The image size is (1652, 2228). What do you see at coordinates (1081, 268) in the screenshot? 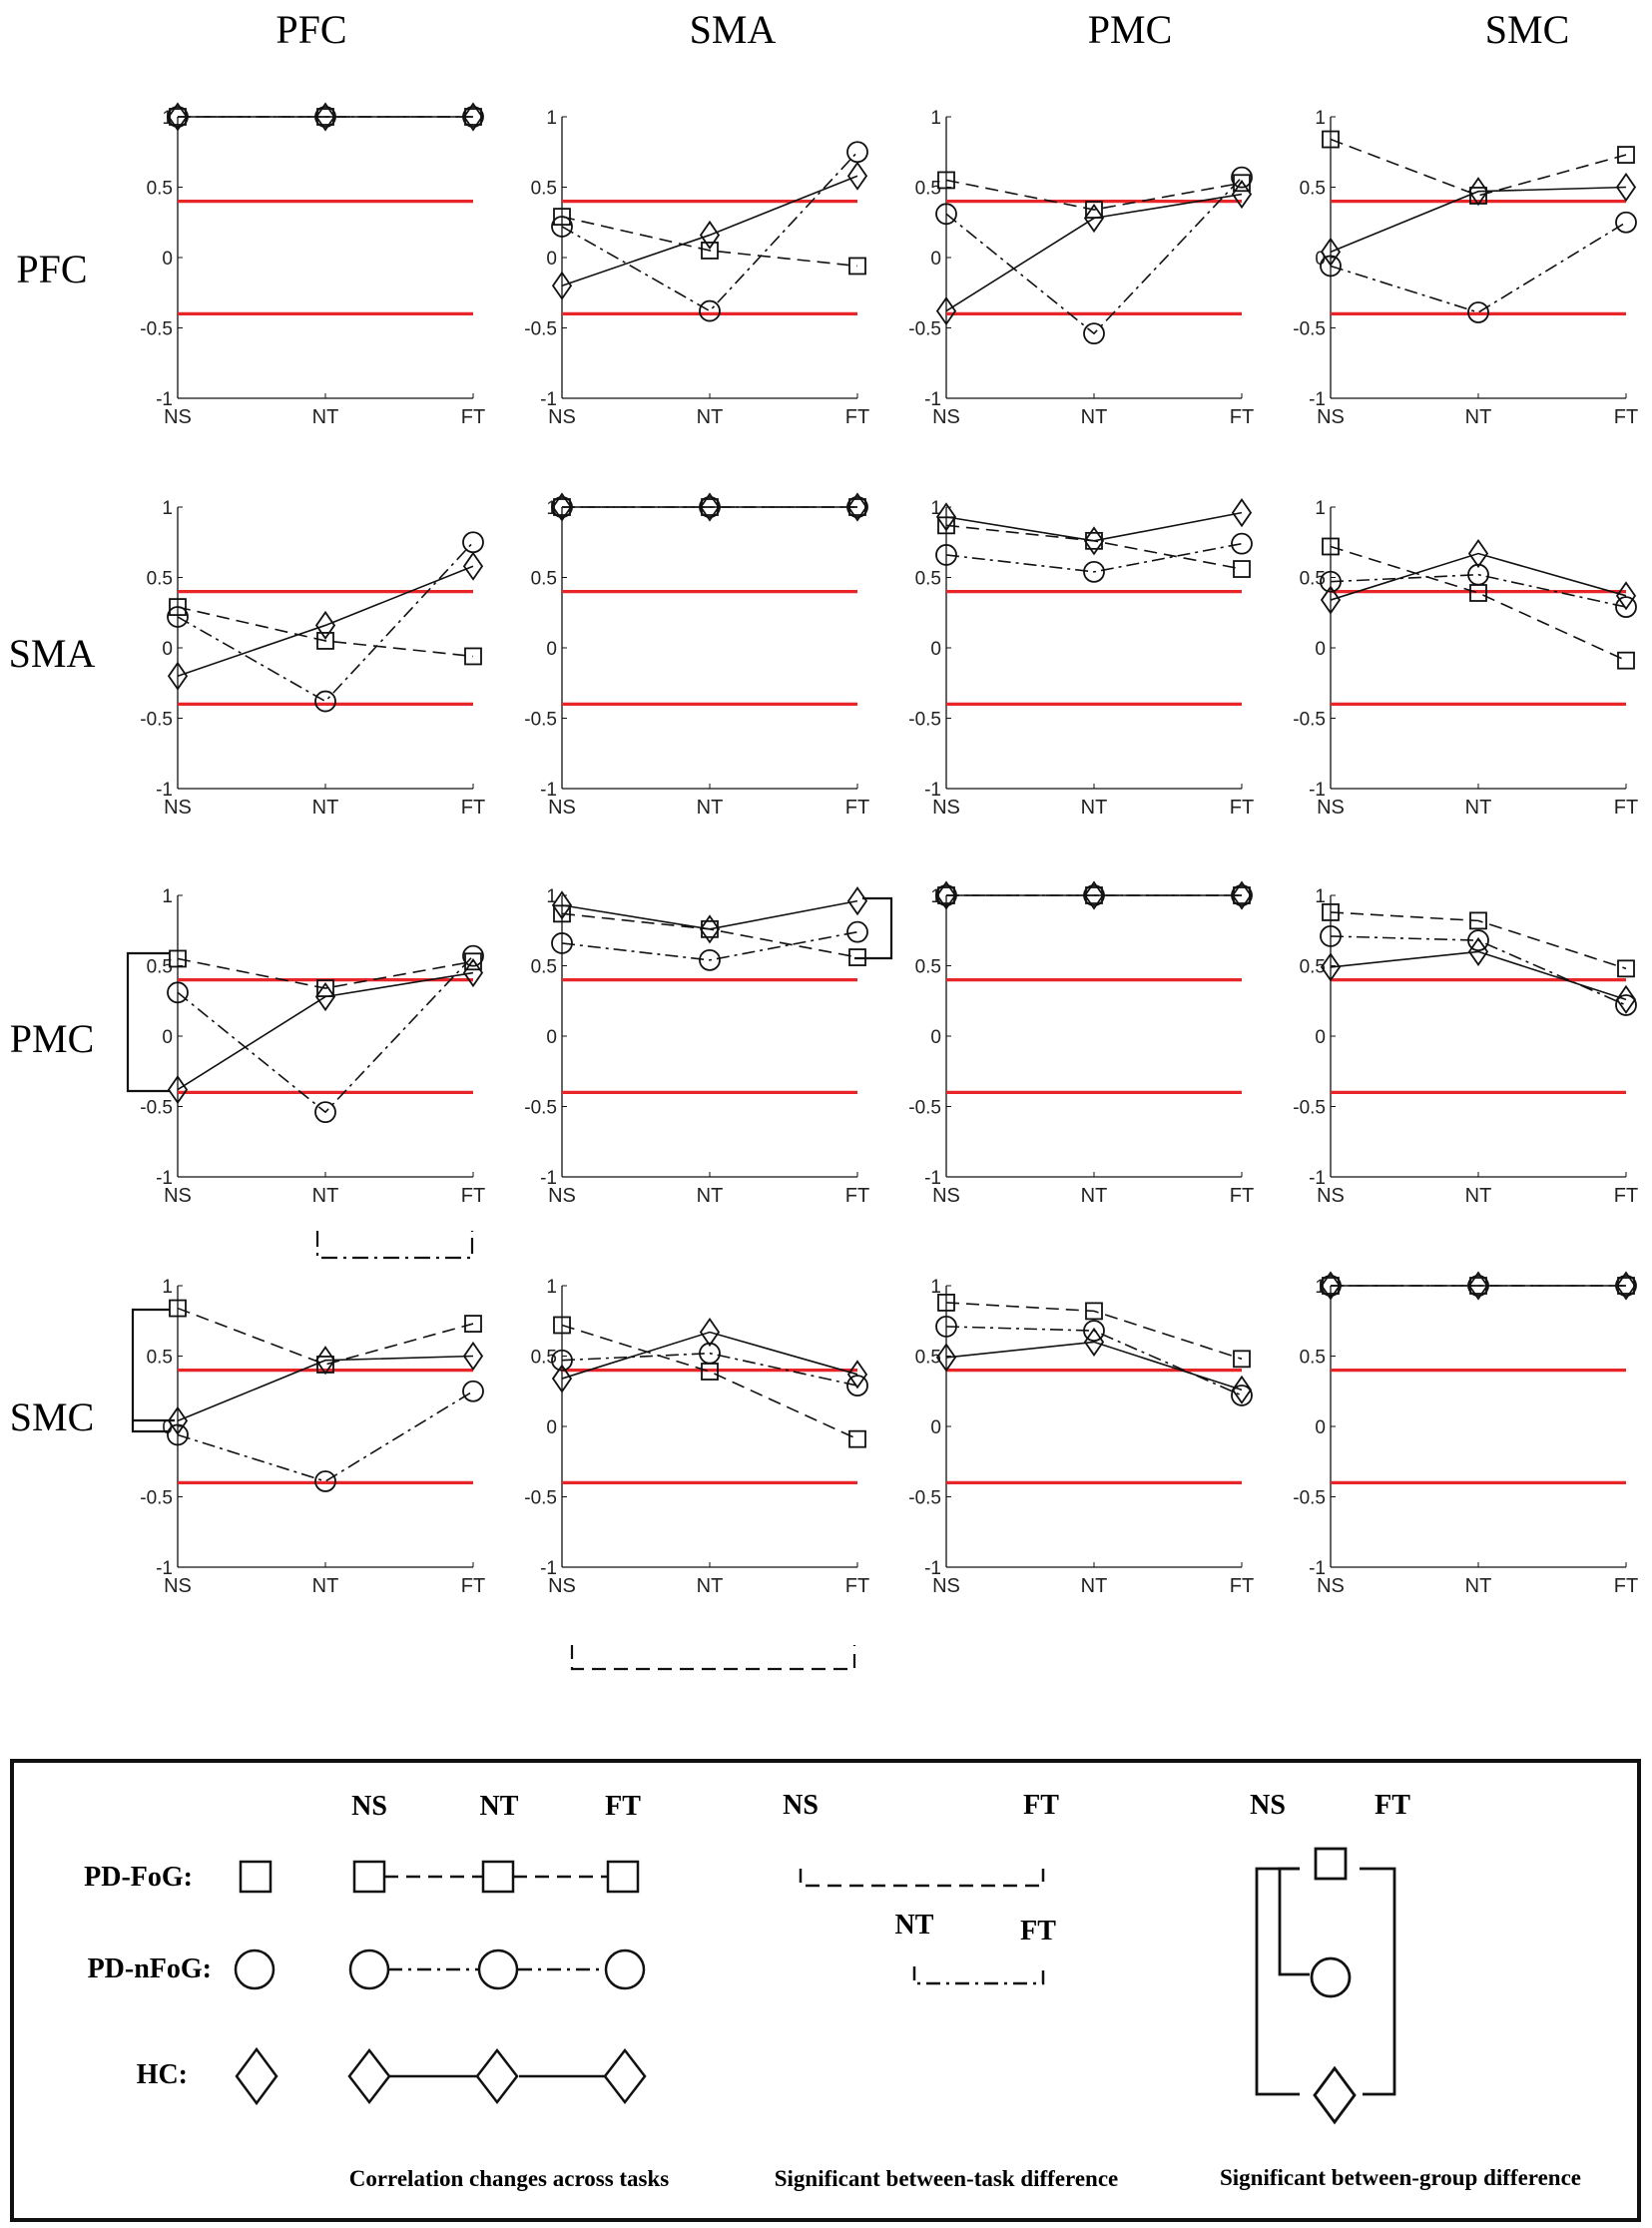
I see `panel-pfc-pmc: -1 -0.5 0 0.5 1 NS NT FT` at bounding box center [1081, 268].